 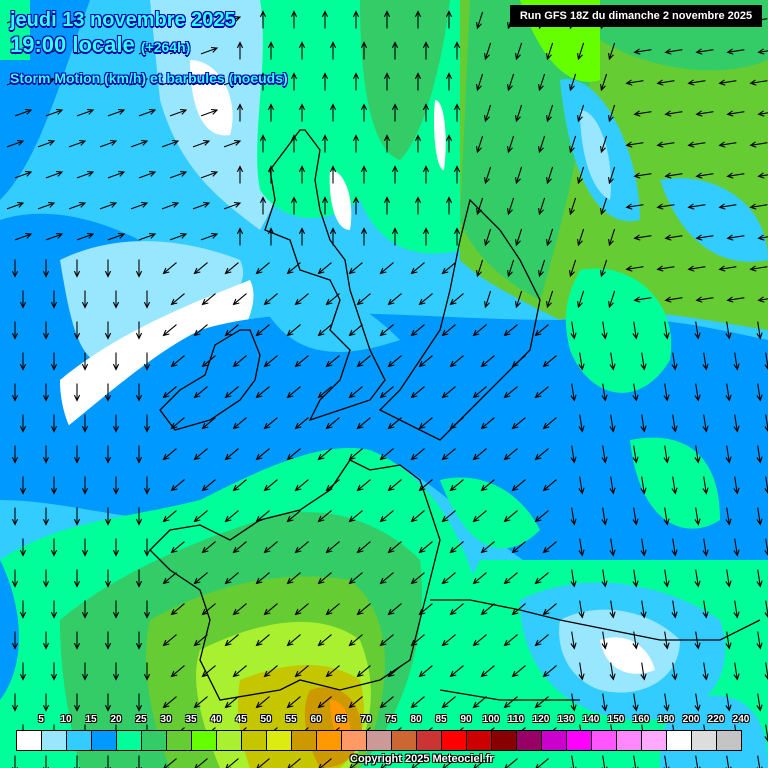 What do you see at coordinates (641, 719) in the screenshot?
I see `legend-label: 160` at bounding box center [641, 719].